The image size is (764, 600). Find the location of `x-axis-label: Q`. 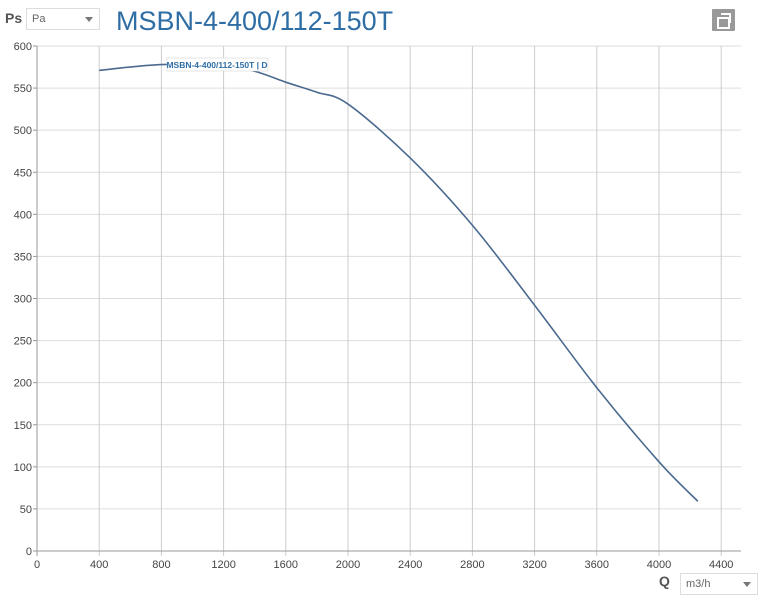

x-axis-label: Q is located at coordinates (664, 581).